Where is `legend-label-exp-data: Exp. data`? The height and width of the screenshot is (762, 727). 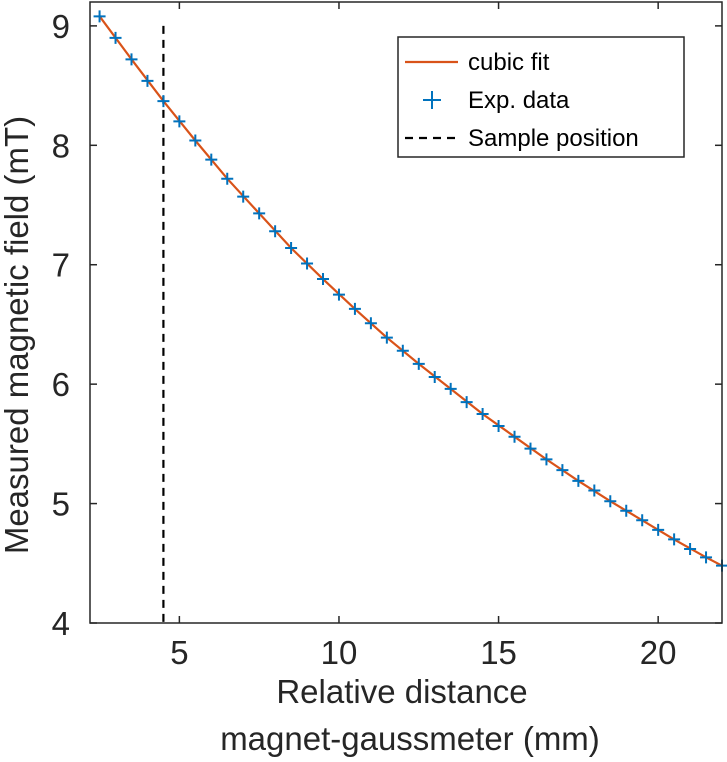
legend-label-exp-data: Exp. data is located at coordinates (519, 100).